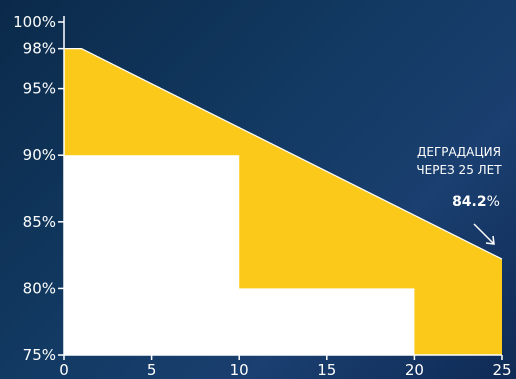 The width and height of the screenshot is (516, 379). Describe the element at coordinates (152, 370) in the screenshot. I see `x-tick-label: 5` at that location.